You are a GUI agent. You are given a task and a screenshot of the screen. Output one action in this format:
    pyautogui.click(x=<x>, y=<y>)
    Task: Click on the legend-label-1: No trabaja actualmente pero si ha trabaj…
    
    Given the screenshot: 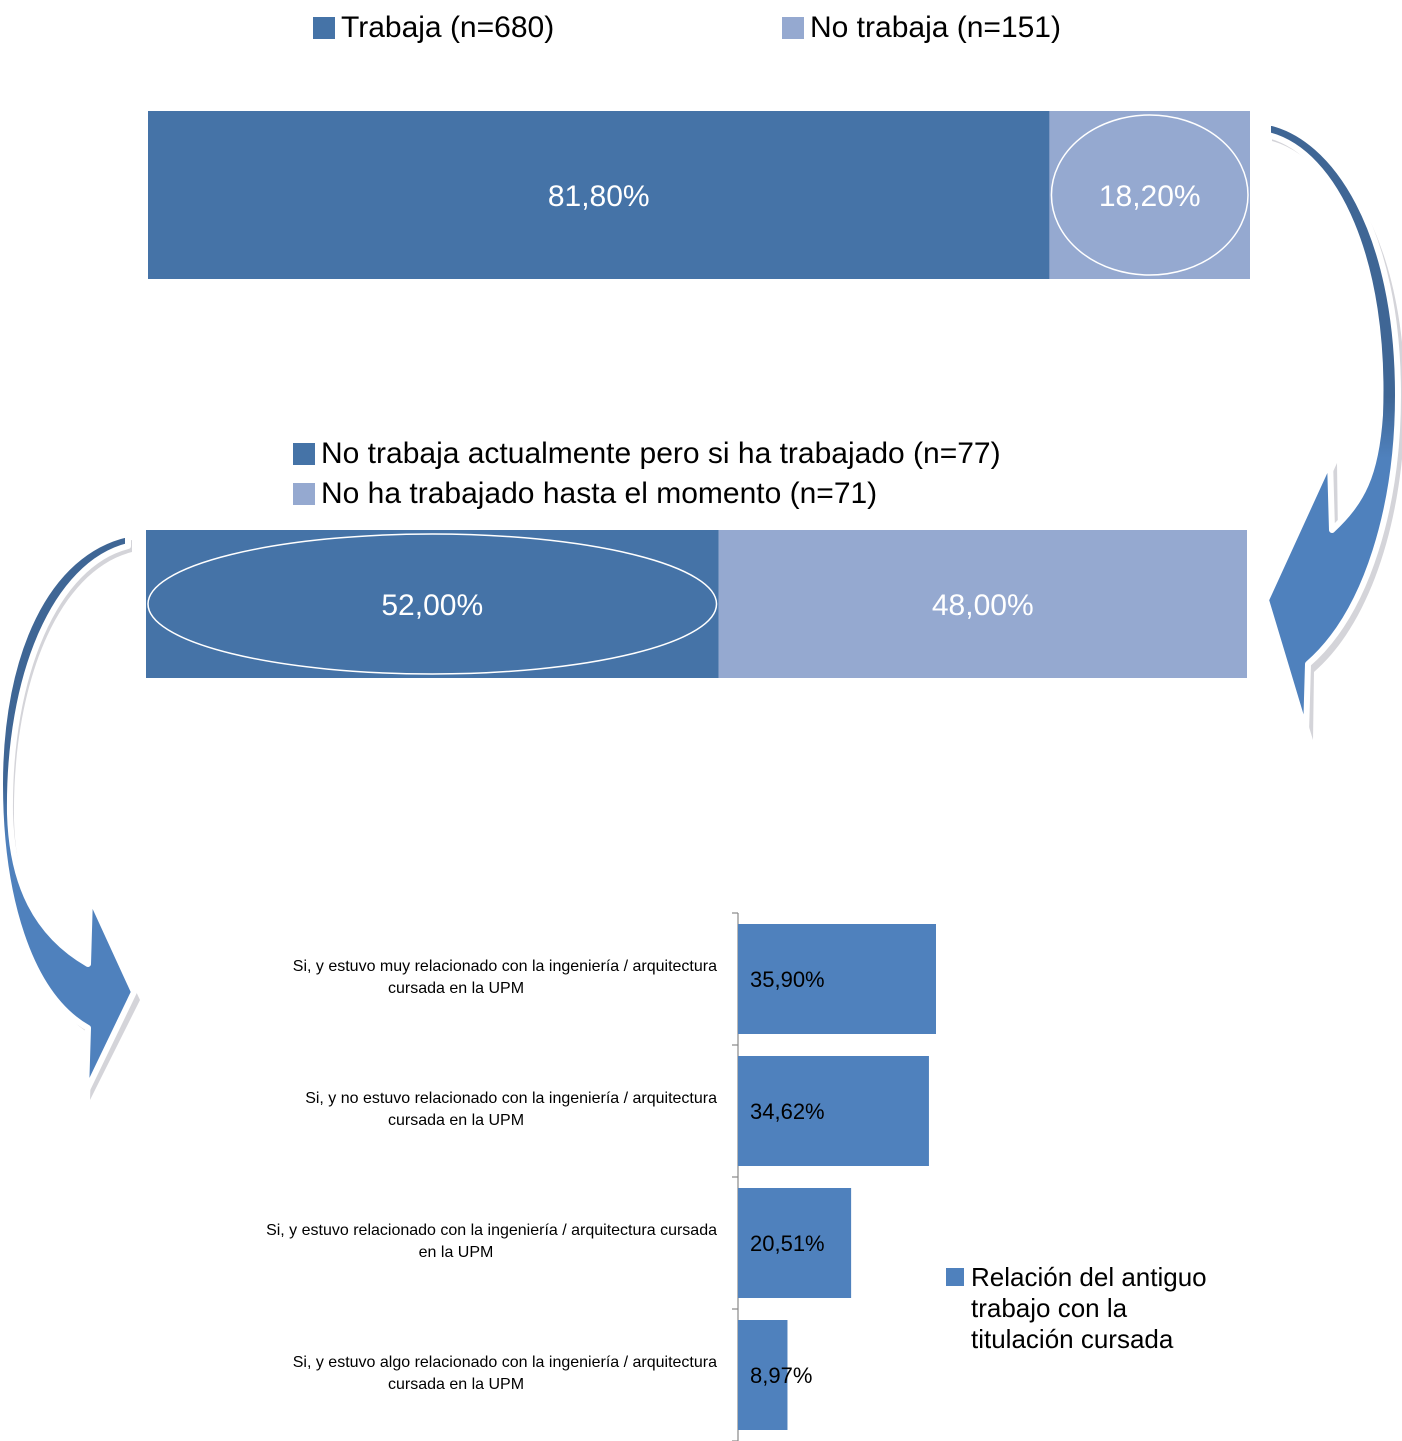 What is the action you would take?
    pyautogui.click(x=661, y=453)
    